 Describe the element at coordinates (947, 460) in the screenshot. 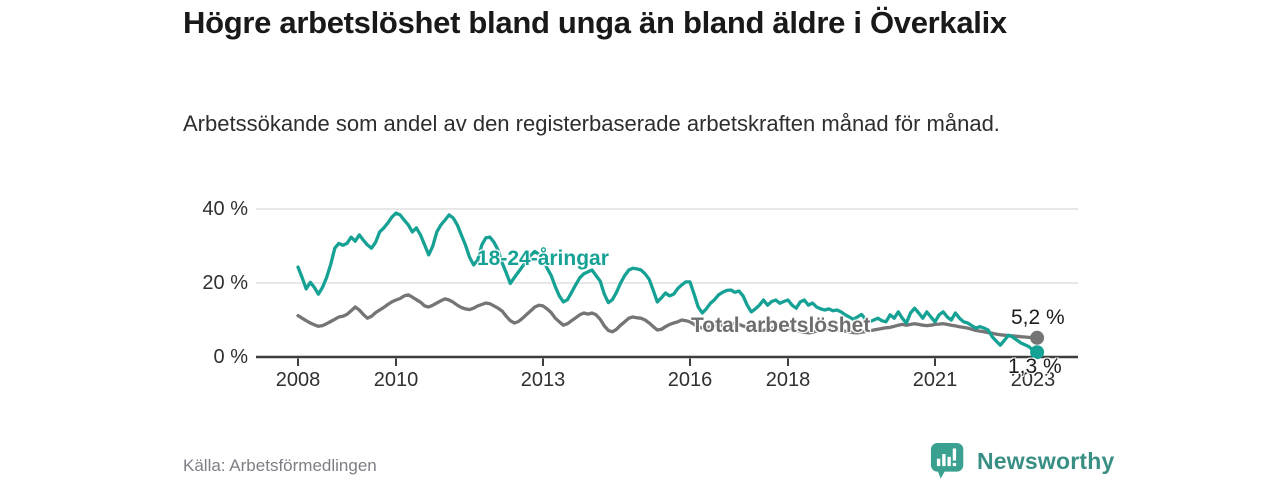

I see `newsworthy-logo-icon` at that location.